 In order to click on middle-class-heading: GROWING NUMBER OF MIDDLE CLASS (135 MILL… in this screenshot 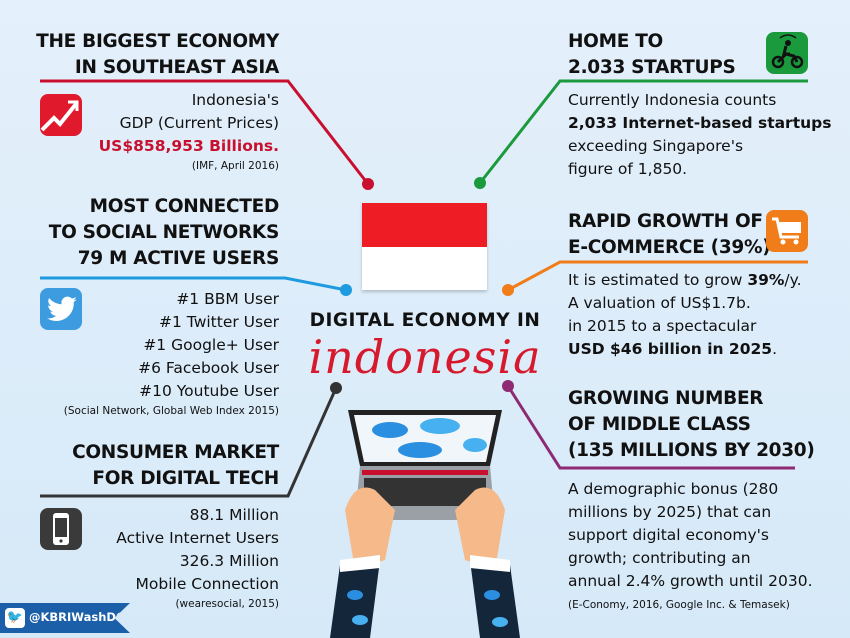, I will do `click(691, 425)`.